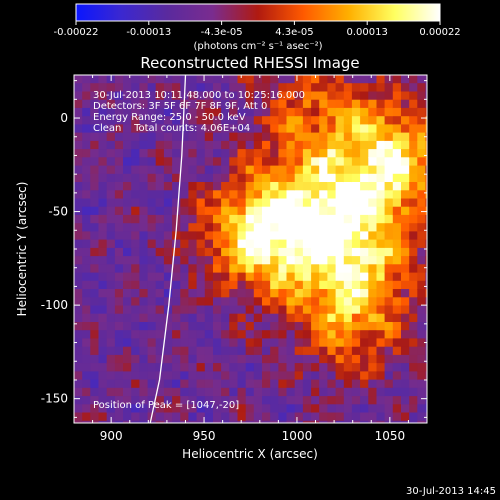 The height and width of the screenshot is (500, 500). I want to click on colorbar, so click(258, 12).